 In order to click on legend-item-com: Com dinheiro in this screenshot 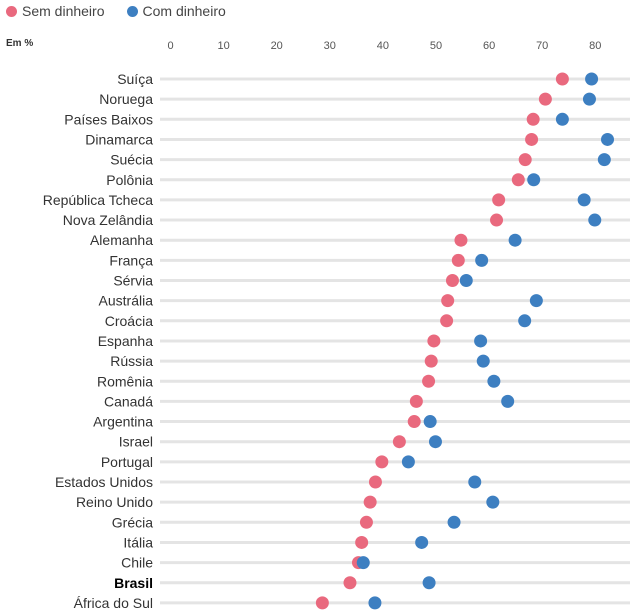, I will do `click(176, 11)`.